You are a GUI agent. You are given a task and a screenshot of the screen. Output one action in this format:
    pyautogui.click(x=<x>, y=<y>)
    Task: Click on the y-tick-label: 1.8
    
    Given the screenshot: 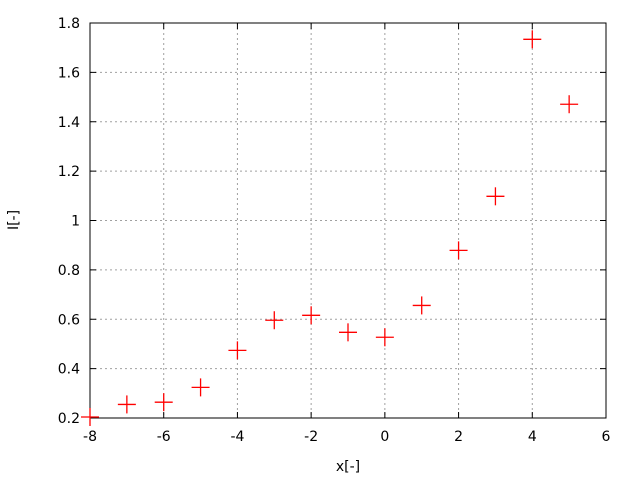 What is the action you would take?
    pyautogui.click(x=69, y=24)
    